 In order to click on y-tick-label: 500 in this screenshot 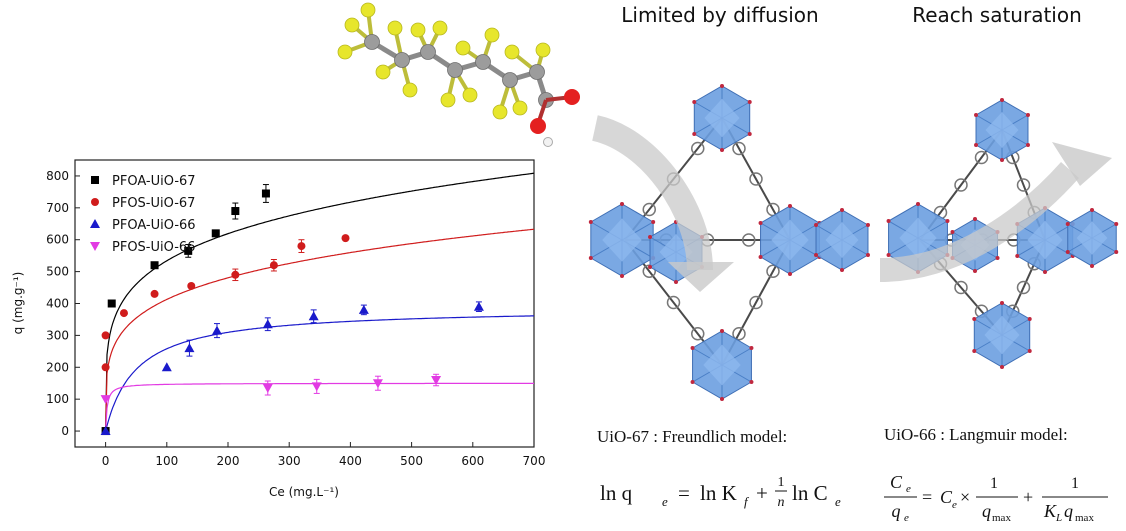, I will do `click(57, 272)`.